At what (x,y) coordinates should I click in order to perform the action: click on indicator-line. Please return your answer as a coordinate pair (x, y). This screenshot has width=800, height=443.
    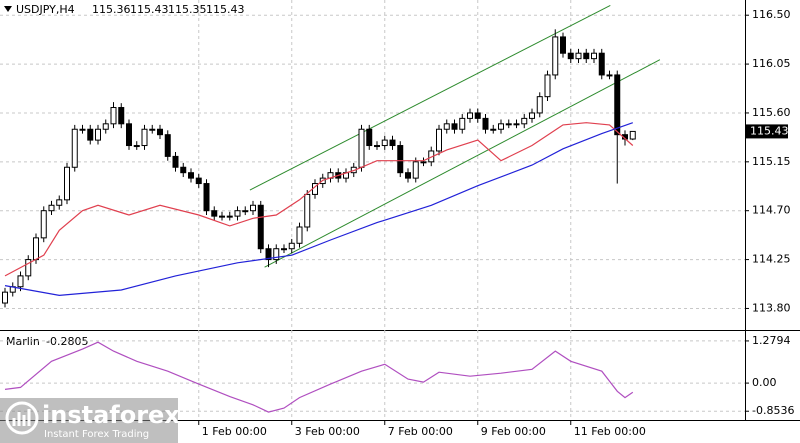
    Looking at the image, I should click on (319, 377).